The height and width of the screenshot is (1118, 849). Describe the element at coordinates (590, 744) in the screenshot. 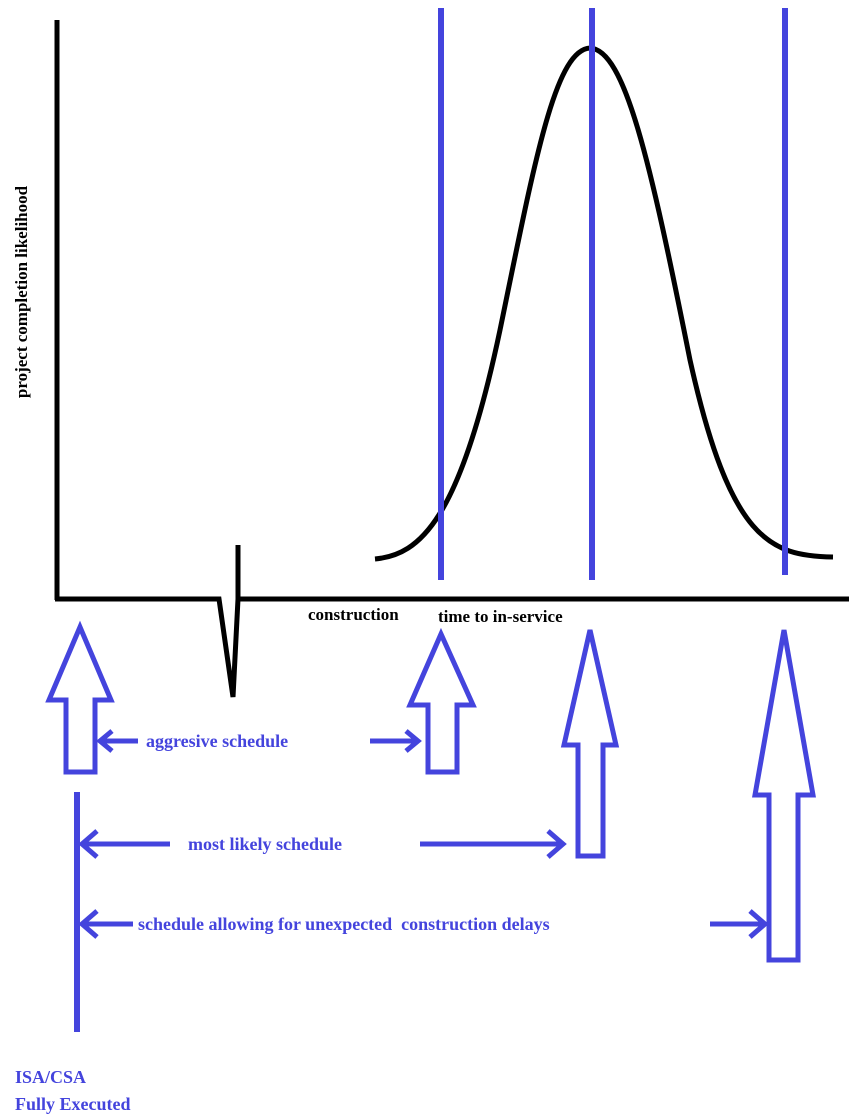

I see `most-likely-up-arrow` at that location.